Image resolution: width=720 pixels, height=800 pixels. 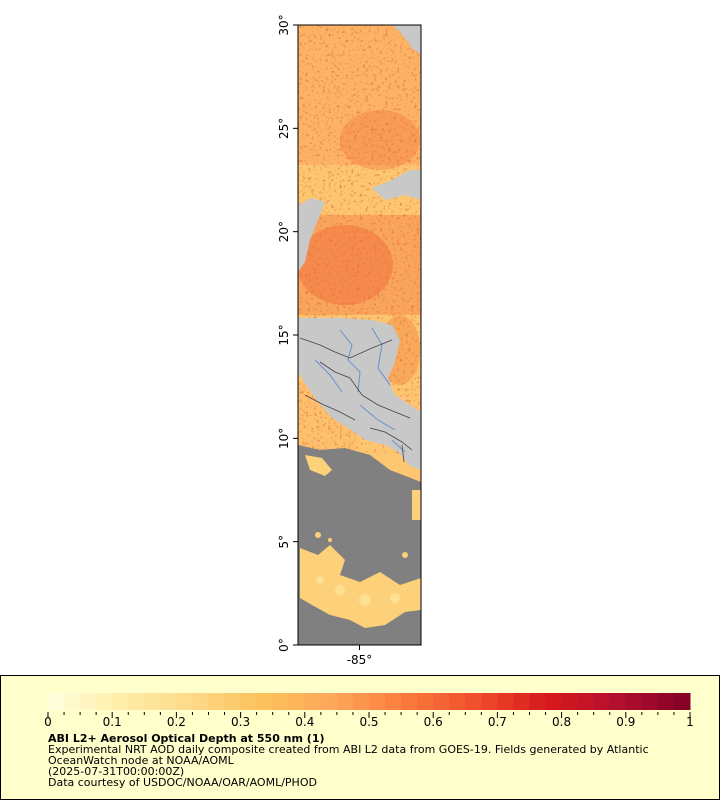 I want to click on lat-tick-label: 10°, so click(x=284, y=438).